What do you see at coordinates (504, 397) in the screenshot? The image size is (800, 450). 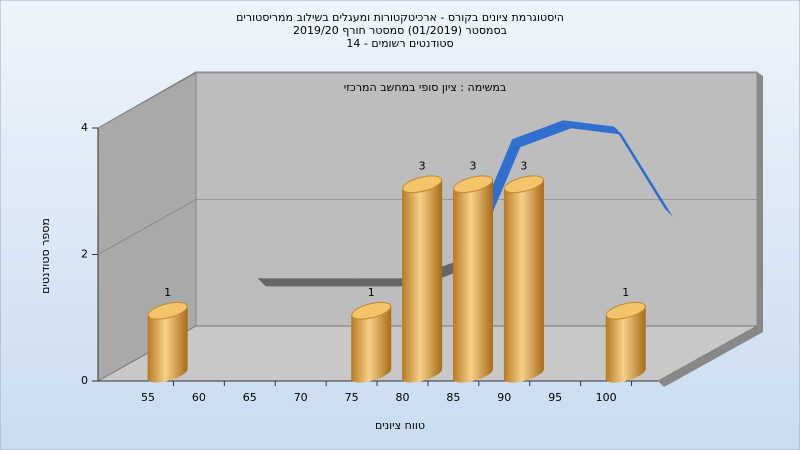 I see `x-tick-label: 90` at bounding box center [504, 397].